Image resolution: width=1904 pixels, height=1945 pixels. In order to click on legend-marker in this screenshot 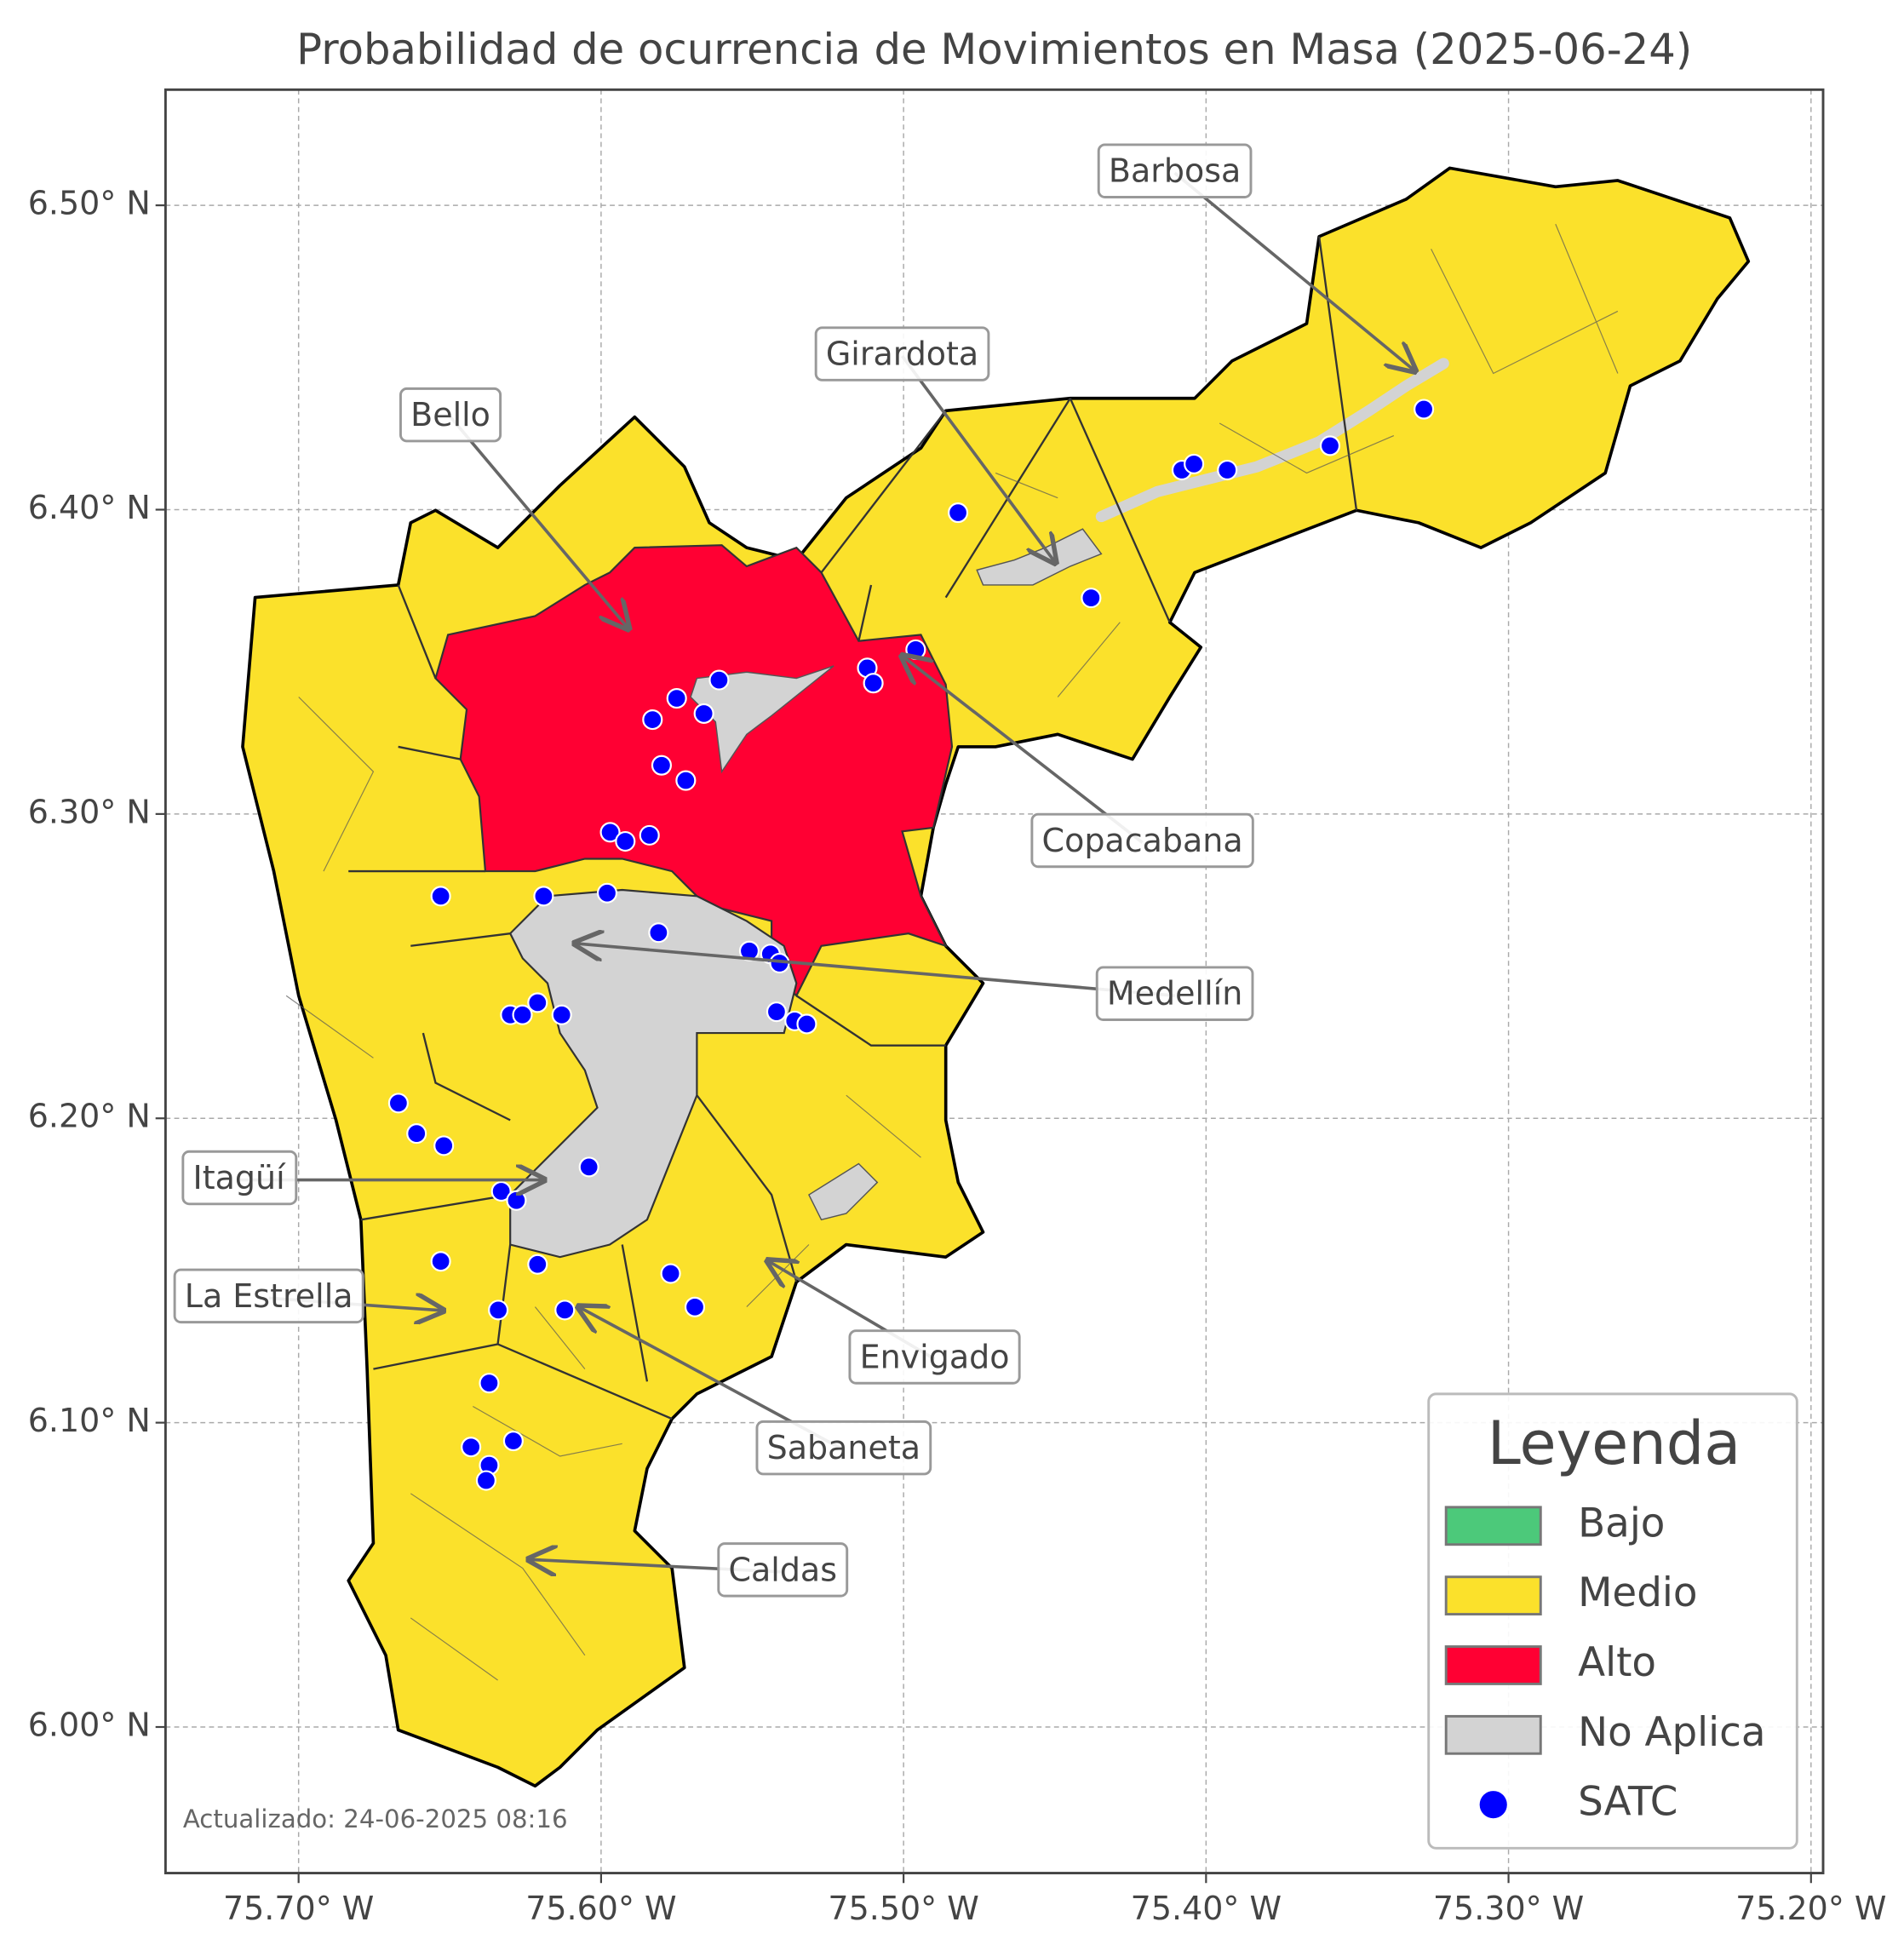, I will do `click(1493, 1805)`.